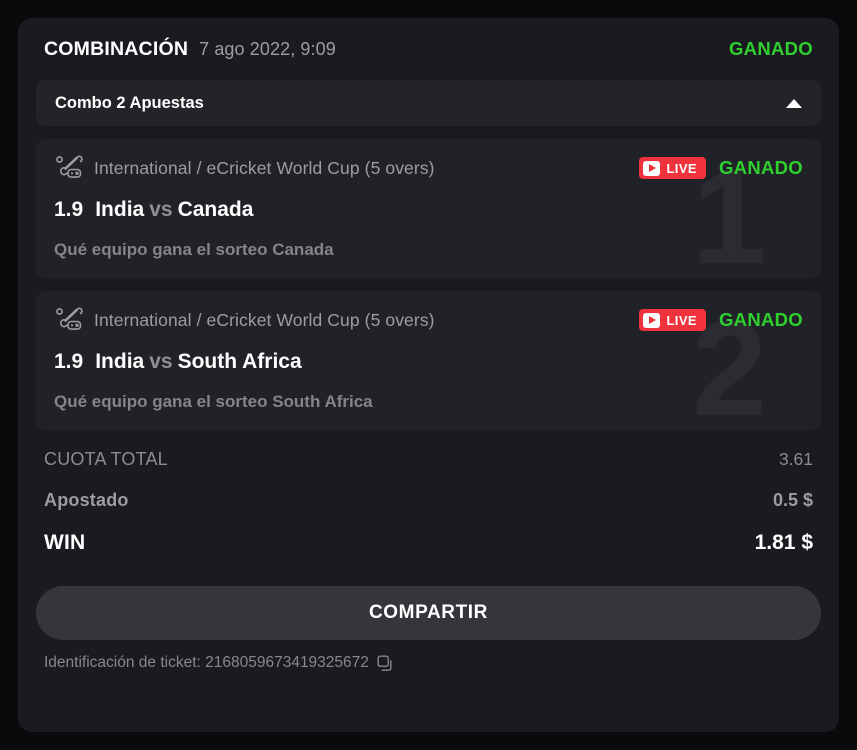 The width and height of the screenshot is (857, 750). What do you see at coordinates (215, 209) in the screenshot?
I see `away-team: Canada` at bounding box center [215, 209].